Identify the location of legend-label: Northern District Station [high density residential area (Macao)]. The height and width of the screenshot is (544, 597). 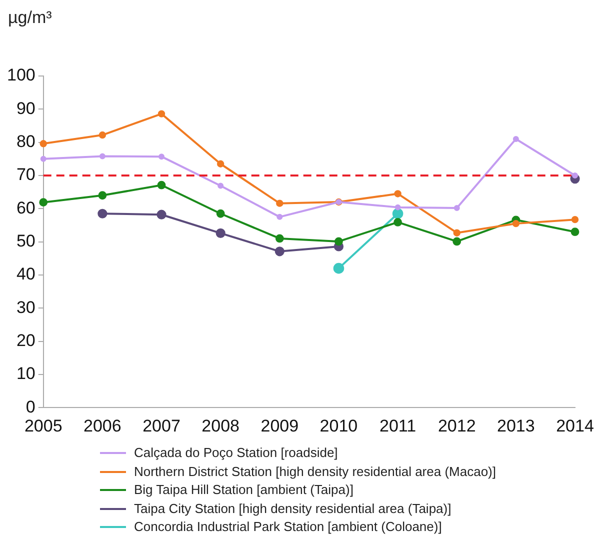
(315, 471).